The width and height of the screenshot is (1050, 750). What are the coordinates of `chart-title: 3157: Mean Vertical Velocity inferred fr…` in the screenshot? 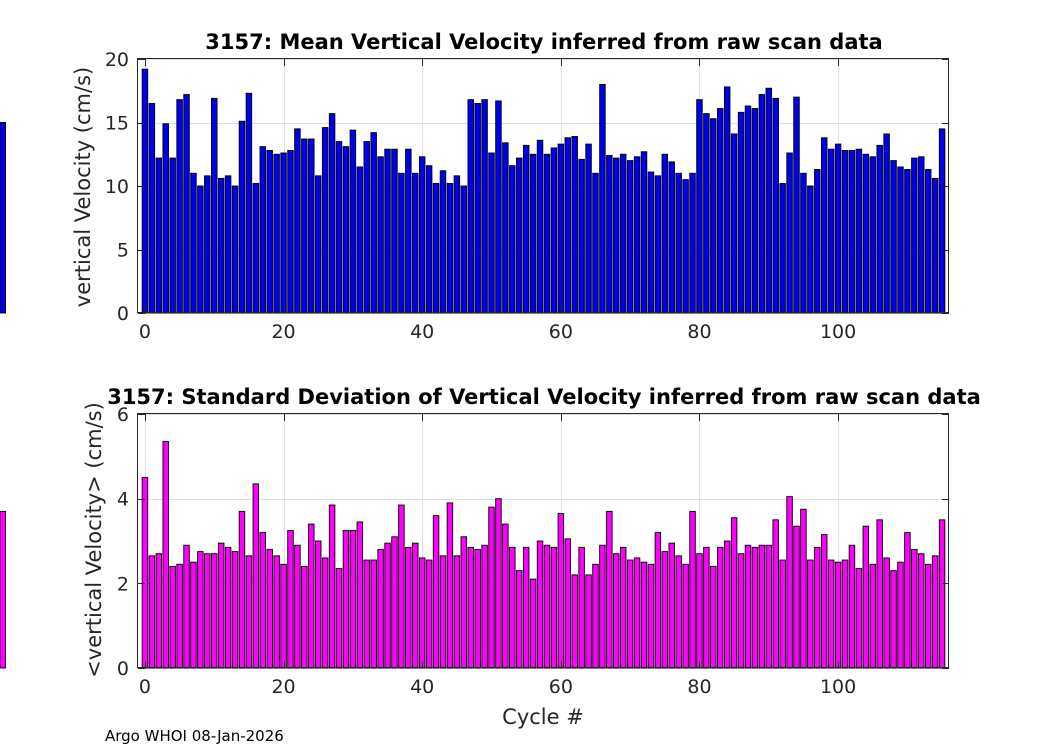 It's located at (543, 42).